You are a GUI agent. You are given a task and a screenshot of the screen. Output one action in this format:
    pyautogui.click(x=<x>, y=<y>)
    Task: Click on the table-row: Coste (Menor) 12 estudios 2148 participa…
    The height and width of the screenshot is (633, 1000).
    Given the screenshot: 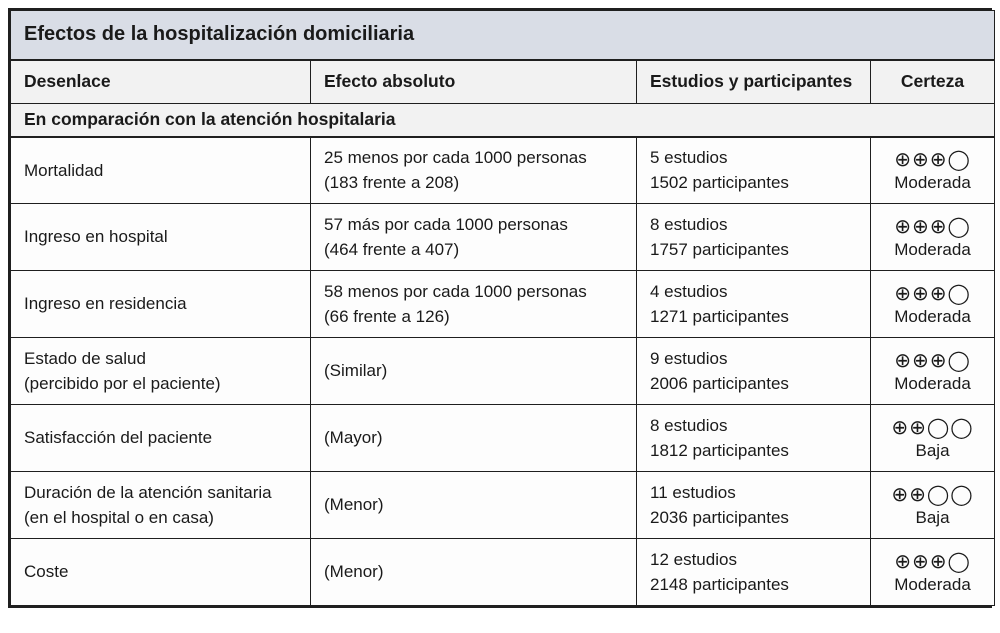 What is the action you would take?
    pyautogui.click(x=503, y=572)
    